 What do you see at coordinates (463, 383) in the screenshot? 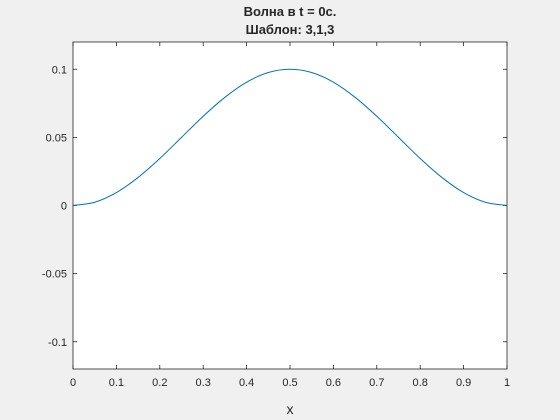
I see `x-tick-label: 0.9` at bounding box center [463, 383].